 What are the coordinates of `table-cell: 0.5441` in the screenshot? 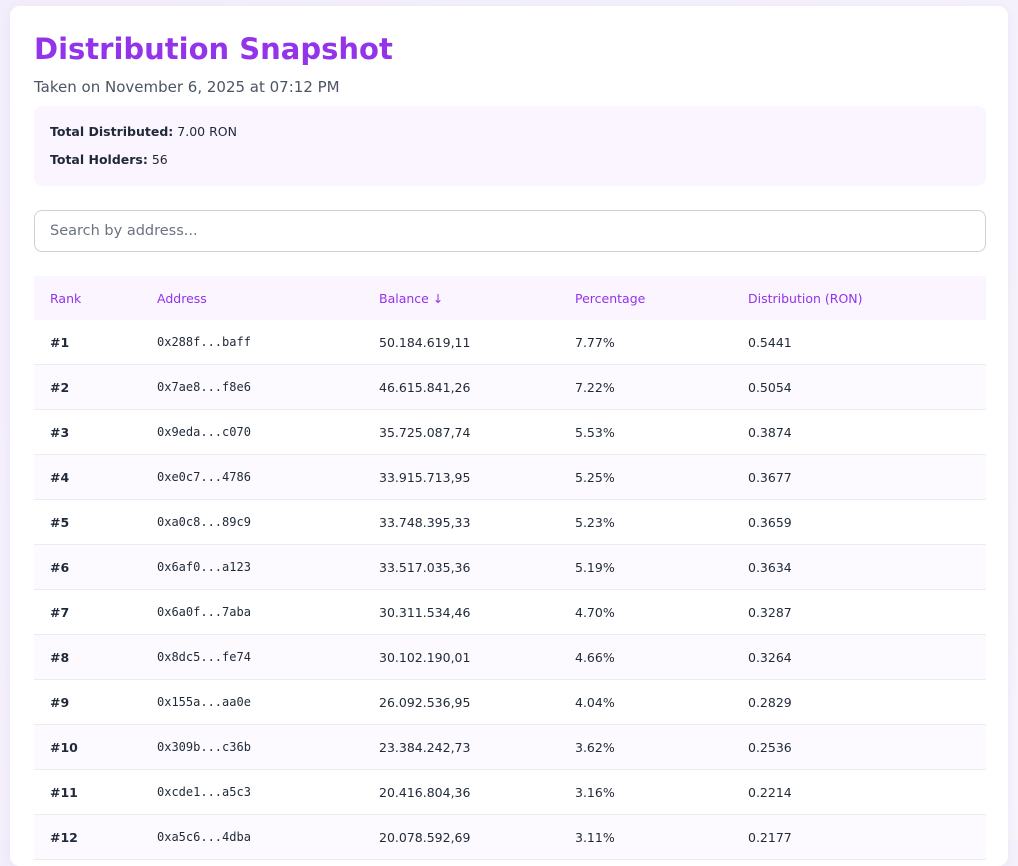 It's located at (859, 342).